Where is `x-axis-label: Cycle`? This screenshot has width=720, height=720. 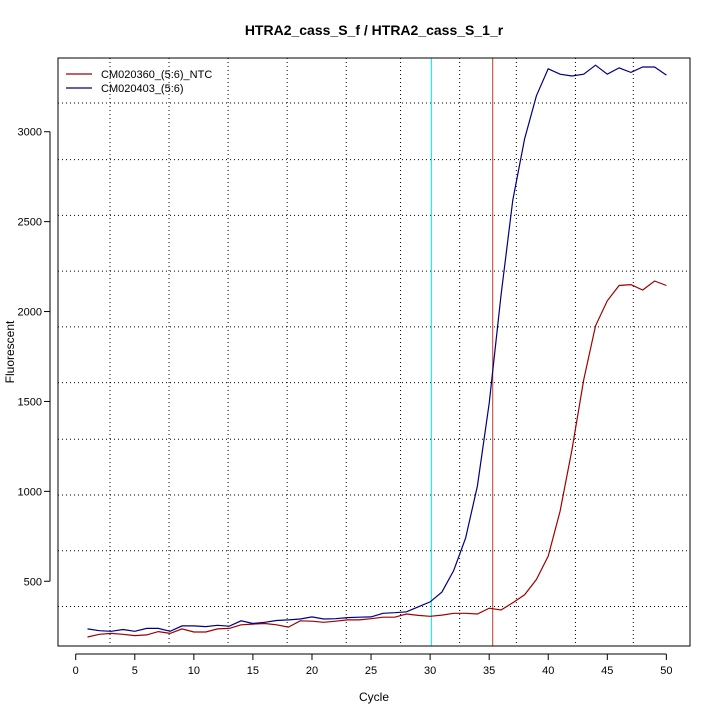
x-axis-label: Cycle is located at coordinates (374, 697).